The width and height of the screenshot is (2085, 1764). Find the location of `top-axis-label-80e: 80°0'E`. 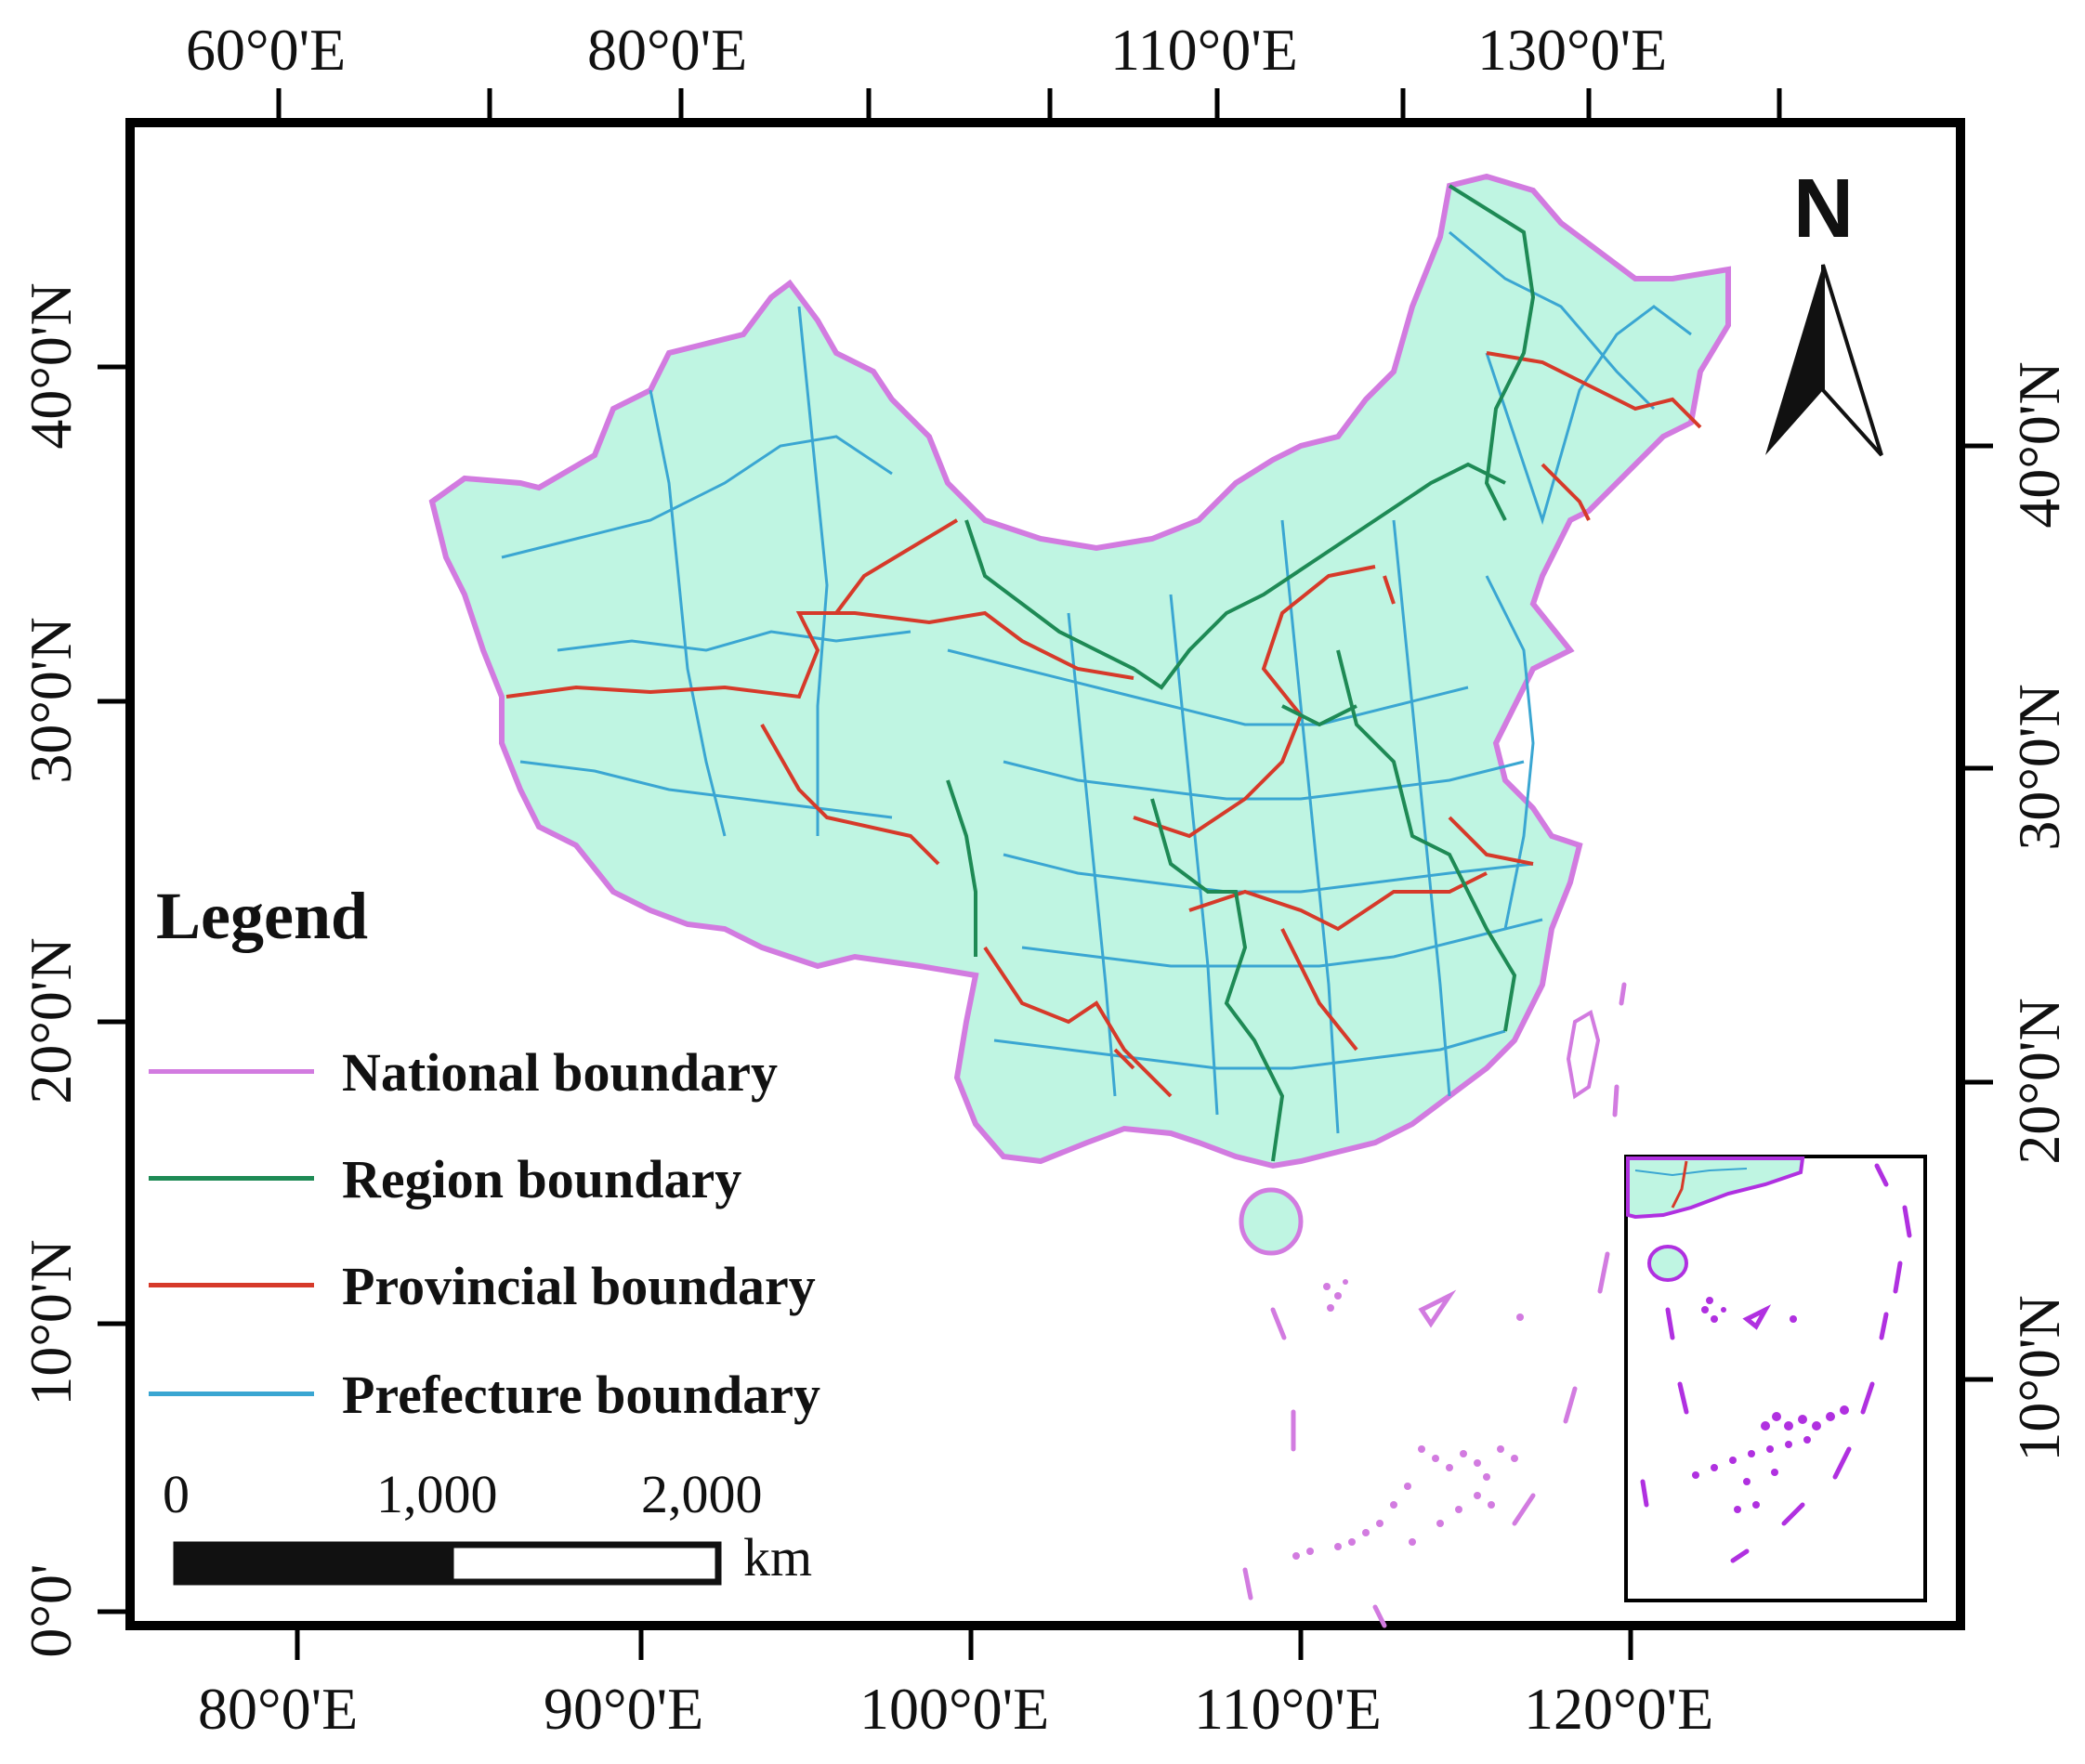

top-axis-label-80e: 80°0'E is located at coordinates (667, 50).